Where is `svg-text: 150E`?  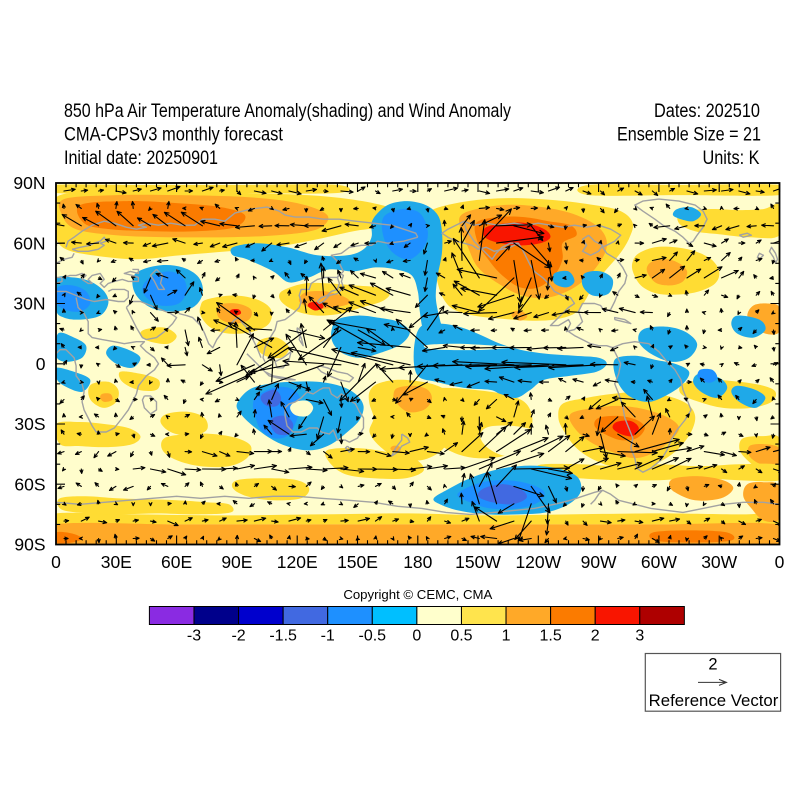 svg-text: 150E is located at coordinates (357, 562).